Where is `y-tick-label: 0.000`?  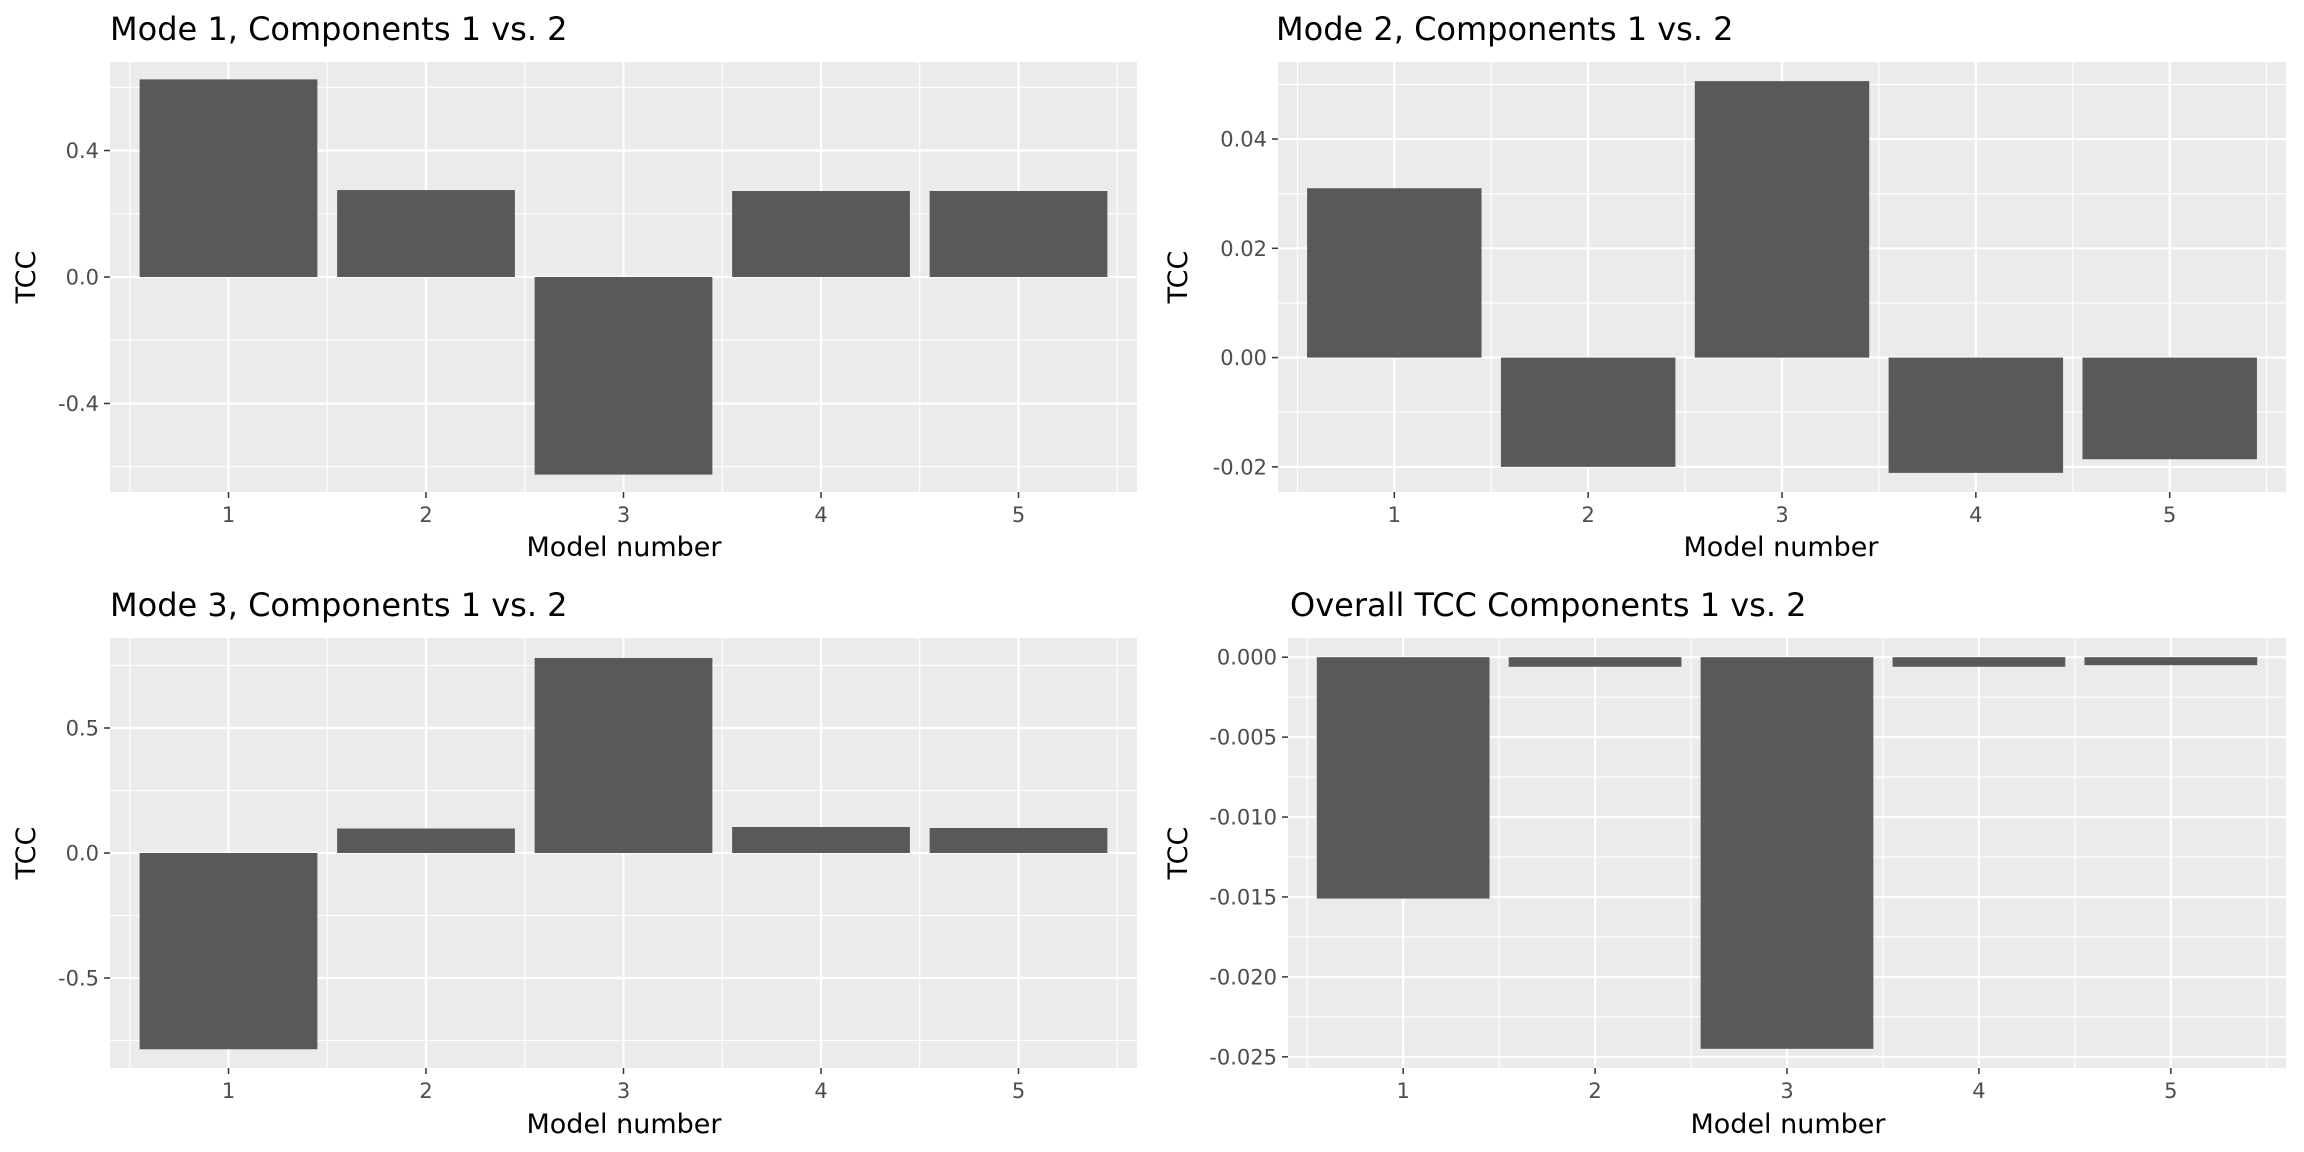 y-tick-label: 0.000 is located at coordinates (1247, 658).